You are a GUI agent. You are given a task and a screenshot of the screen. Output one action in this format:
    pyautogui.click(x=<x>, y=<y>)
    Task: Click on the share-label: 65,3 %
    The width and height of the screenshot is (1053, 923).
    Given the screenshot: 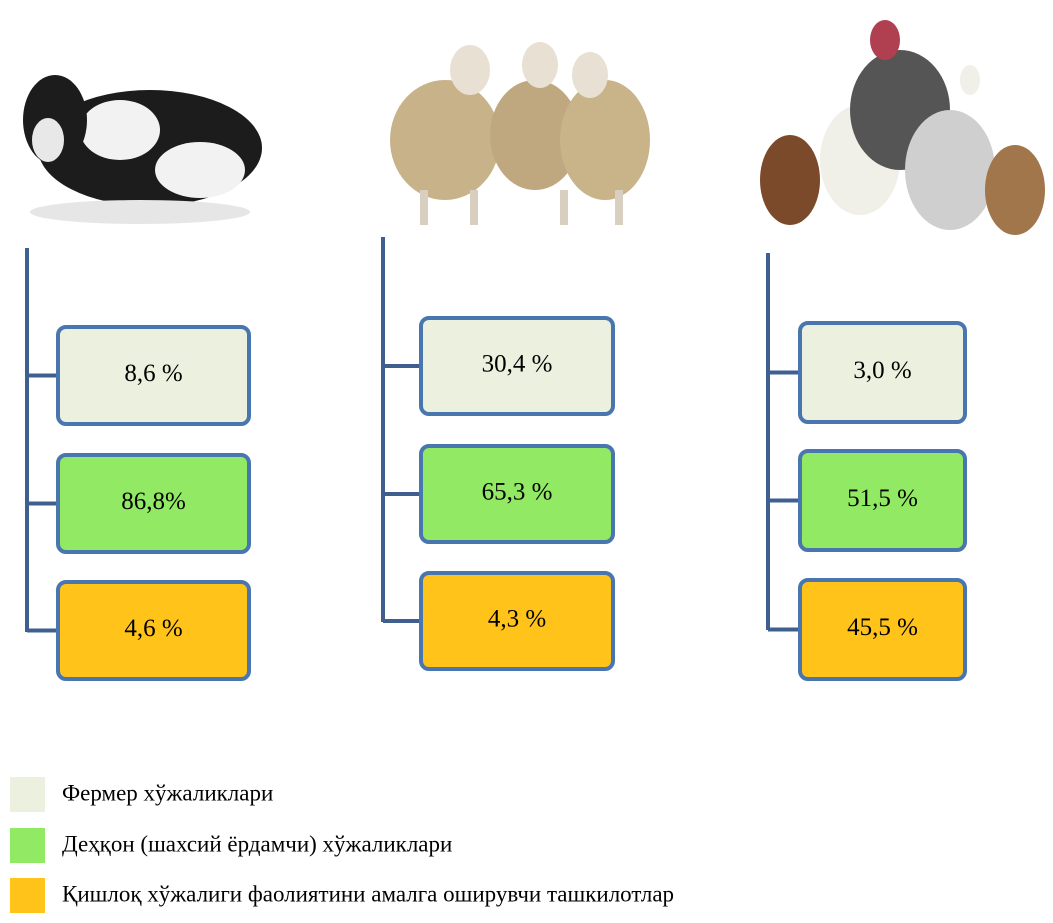 What is the action you would take?
    pyautogui.click(x=517, y=492)
    